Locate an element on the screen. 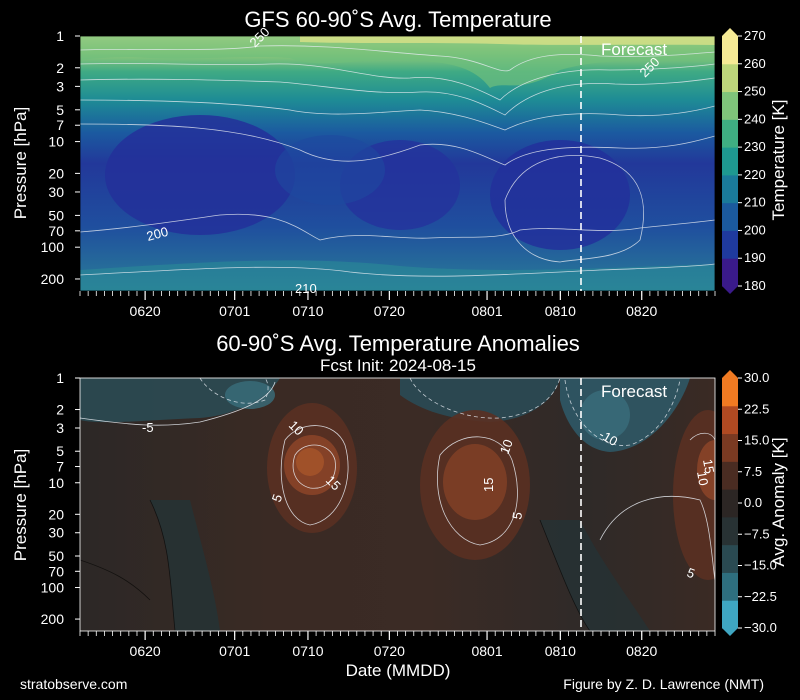 The height and width of the screenshot is (700, 800). colorbar-tick-label: −30.0 is located at coordinates (760, 627).